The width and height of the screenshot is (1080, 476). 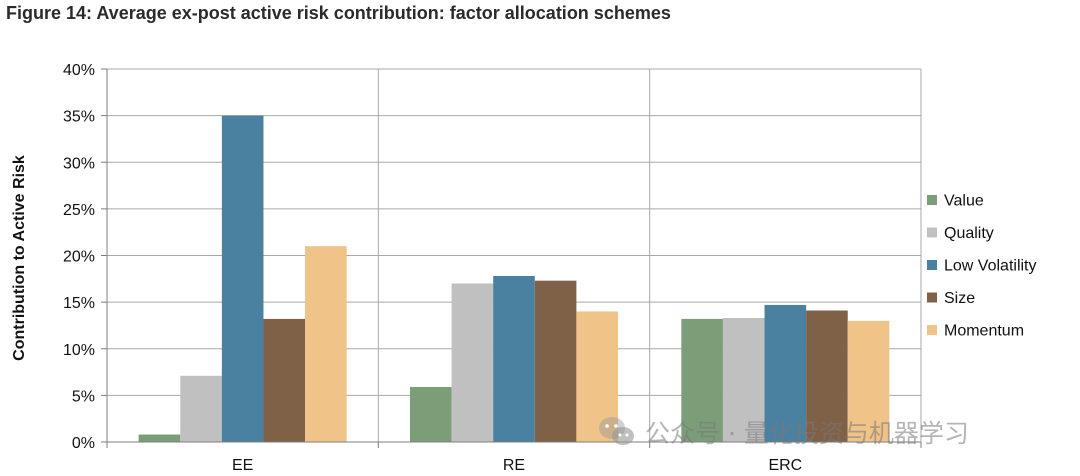 I want to click on bar-quality-re, so click(x=472, y=362).